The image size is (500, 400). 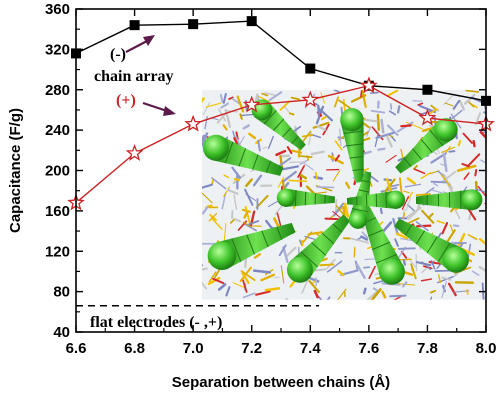 I want to click on annotation-arrows, so click(x=150, y=75).